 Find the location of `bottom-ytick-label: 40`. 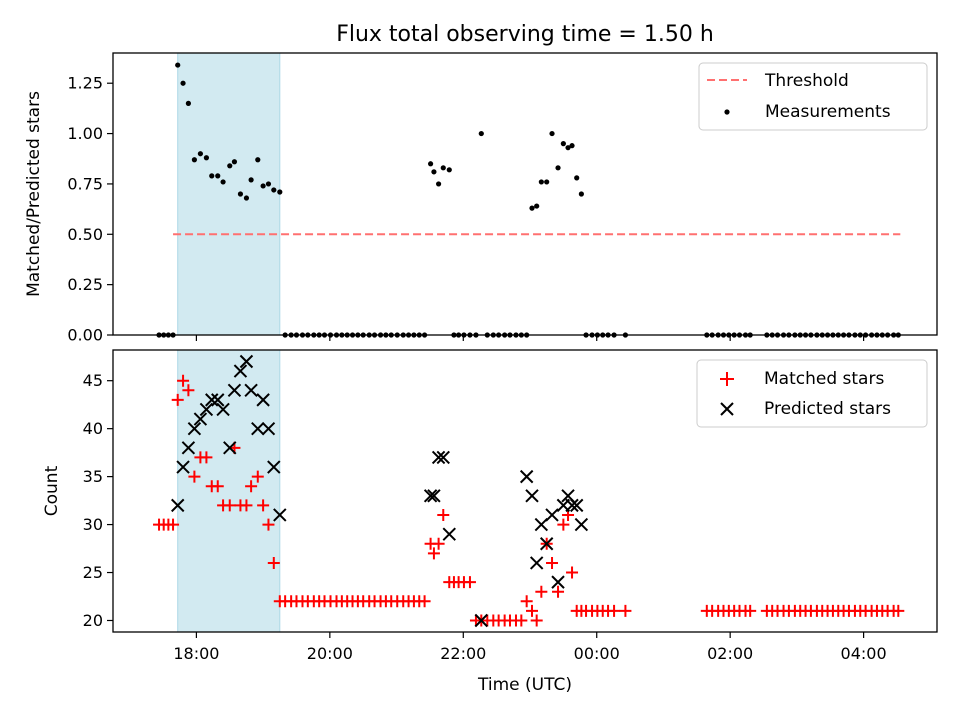

bottom-ytick-label: 40 is located at coordinates (93, 428).